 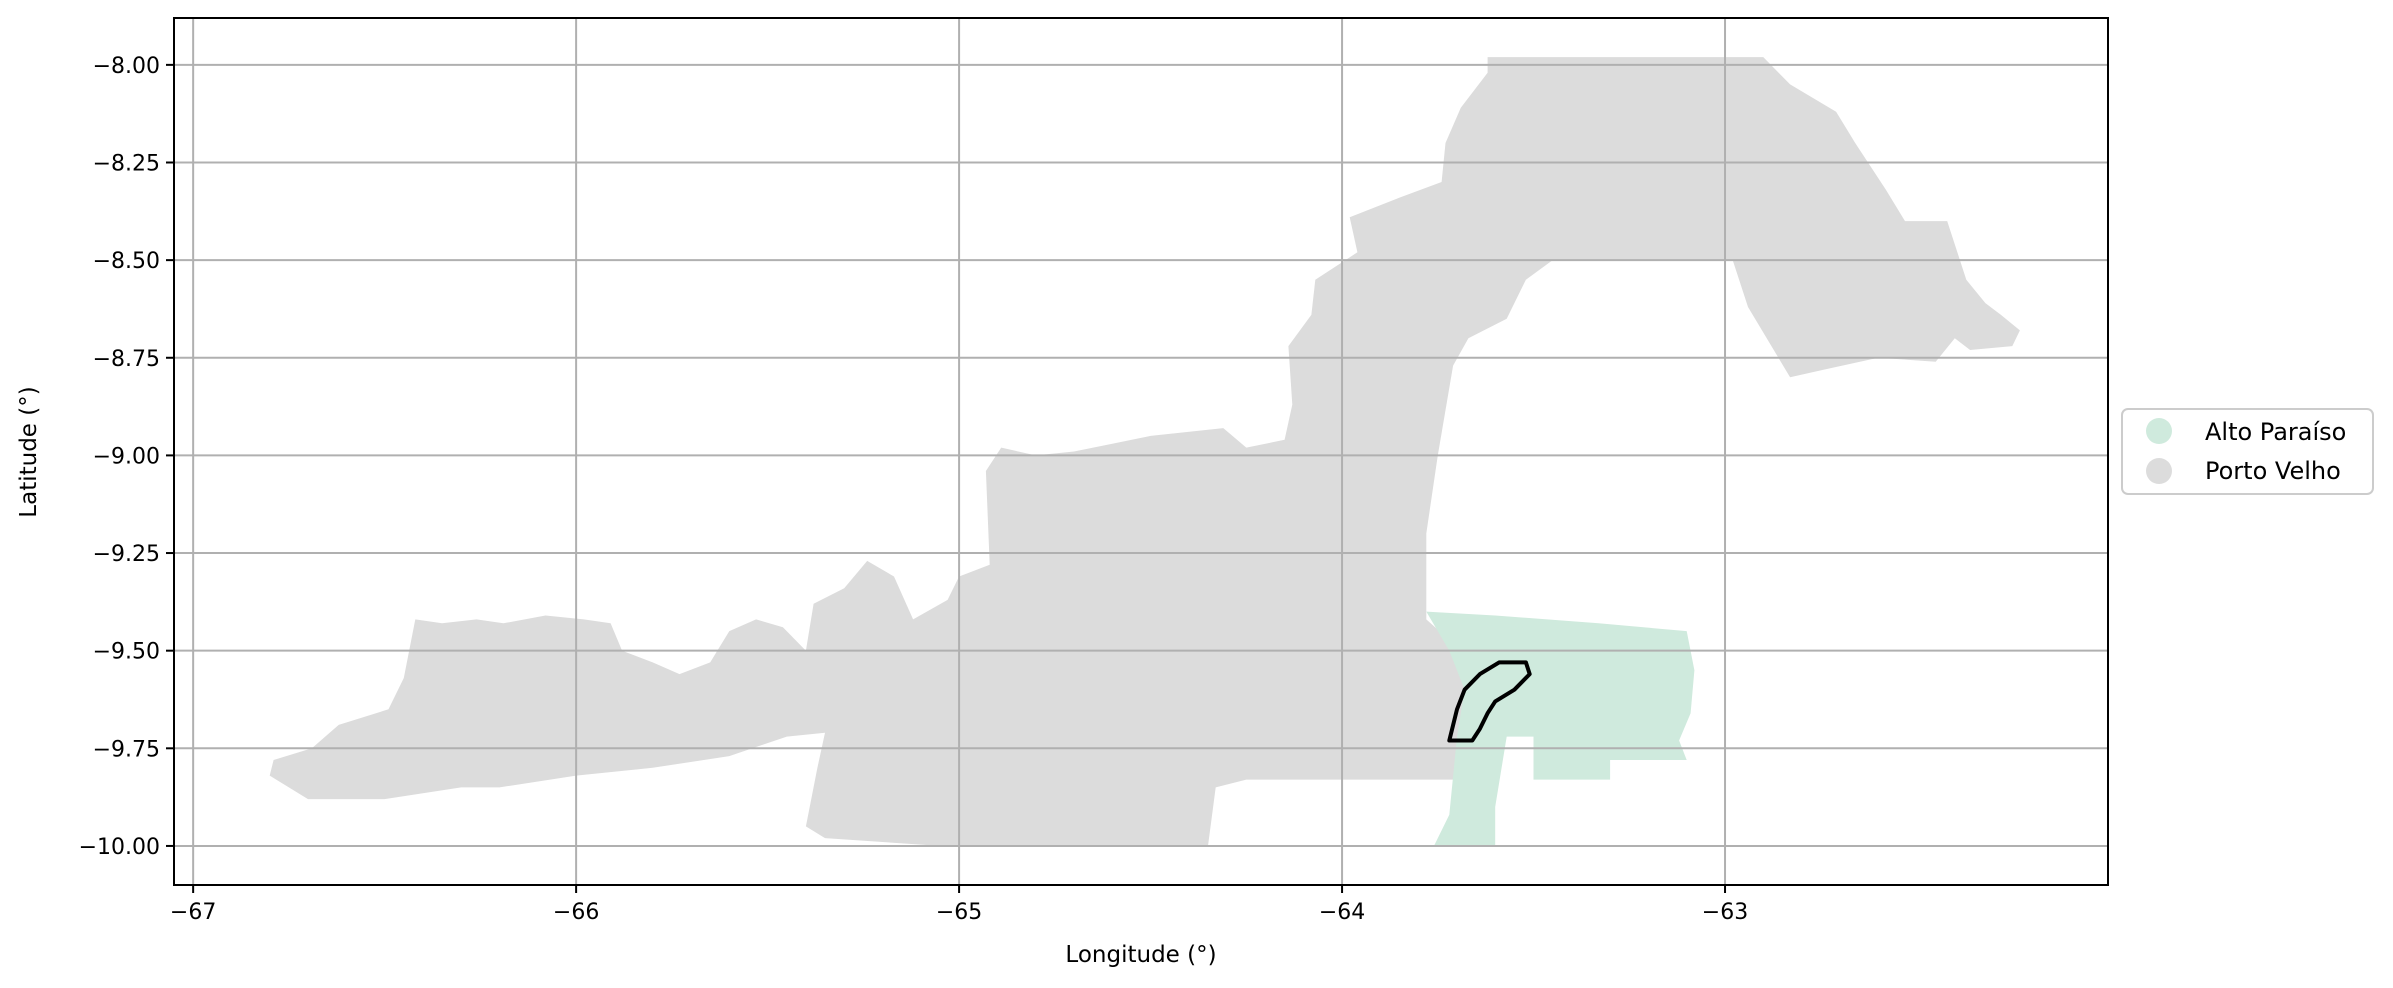 What do you see at coordinates (29, 451) in the screenshot?
I see `y-axis-title: Latitude (°)` at bounding box center [29, 451].